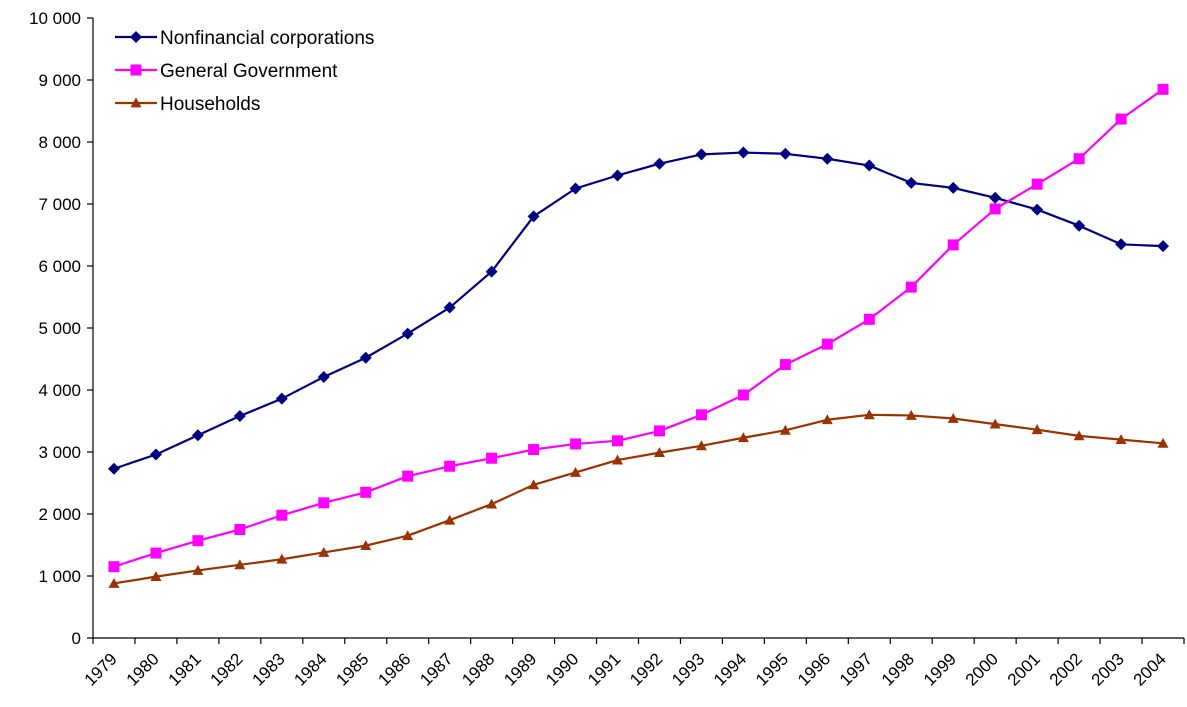 The image size is (1187, 707). I want to click on x-tick-label: 1988, so click(478, 669).